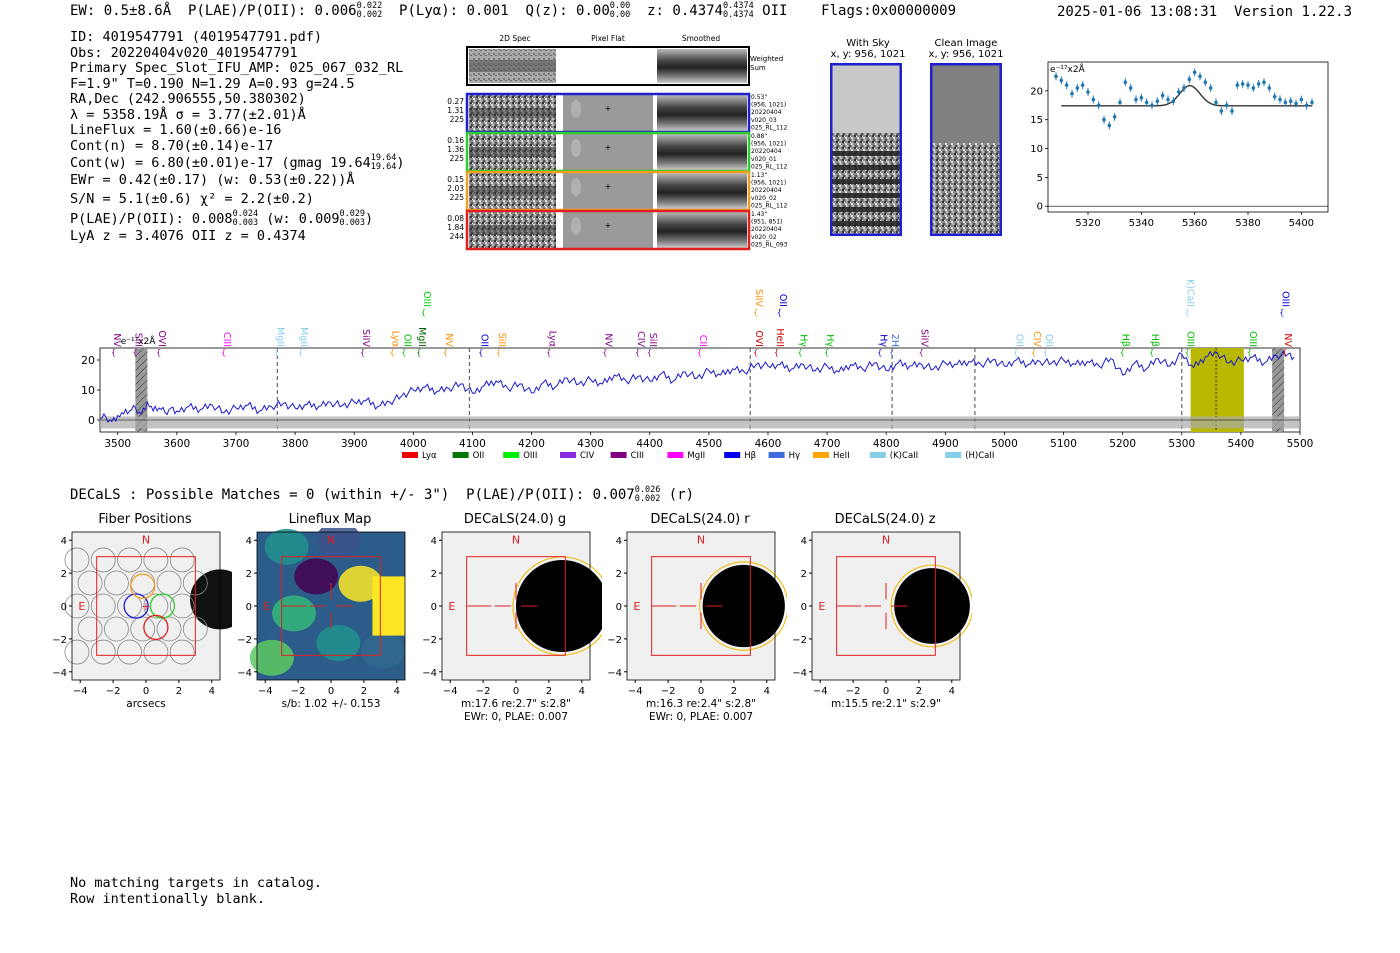 The height and width of the screenshot is (953, 1400). I want to click on spec-line-label: SiII, so click(137, 340).